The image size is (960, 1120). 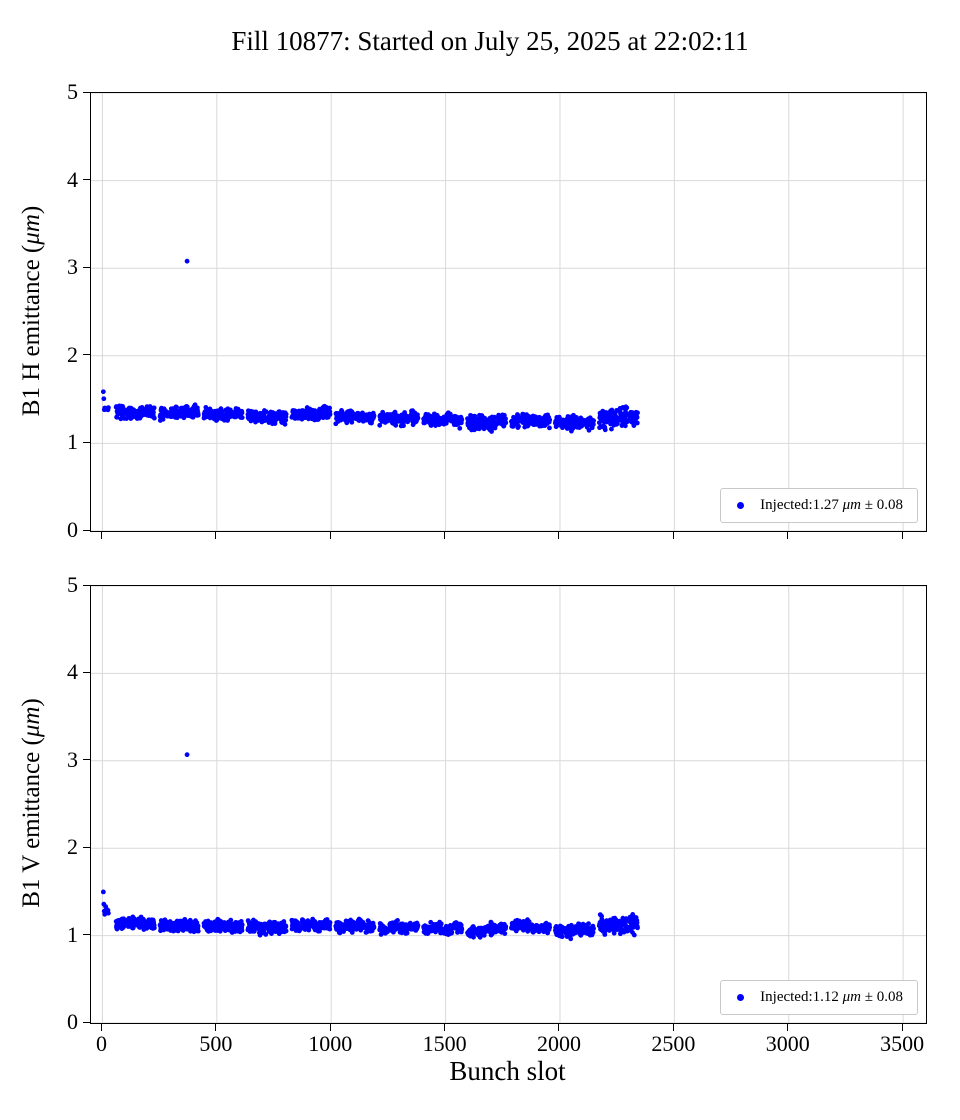 What do you see at coordinates (787, 1043) in the screenshot?
I see `x-tick-label: 3000` at bounding box center [787, 1043].